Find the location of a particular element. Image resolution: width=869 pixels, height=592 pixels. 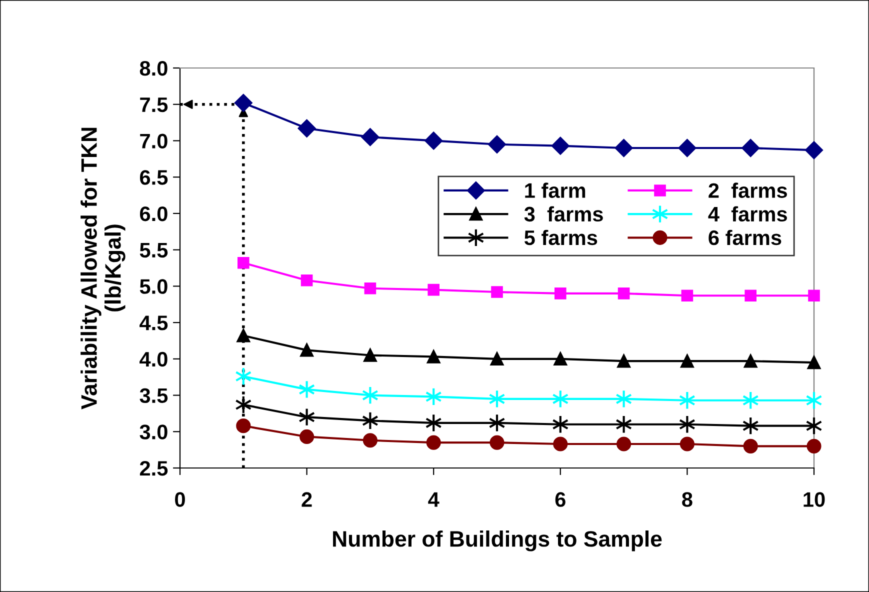

x-tick-label: 8 is located at coordinates (687, 499).